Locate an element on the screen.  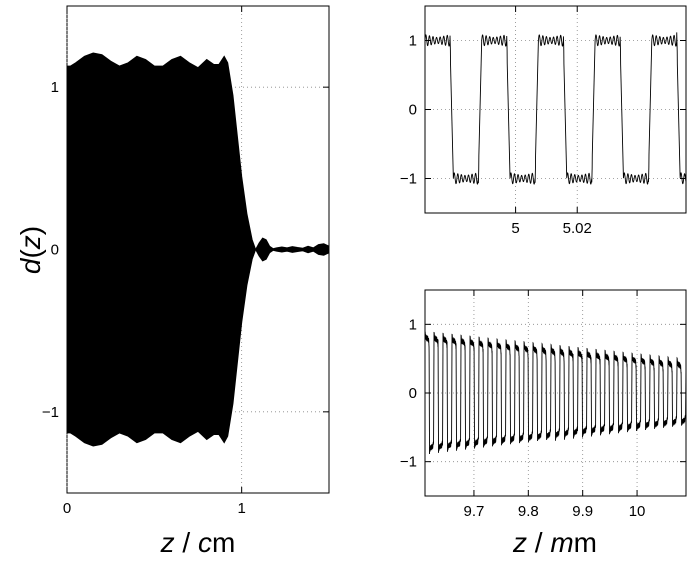
inset-bottom-ticks is located at coordinates (555, 393).